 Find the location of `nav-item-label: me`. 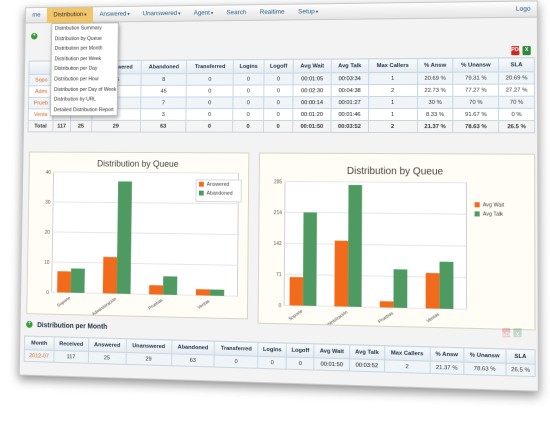

nav-item-label: me is located at coordinates (36, 14).